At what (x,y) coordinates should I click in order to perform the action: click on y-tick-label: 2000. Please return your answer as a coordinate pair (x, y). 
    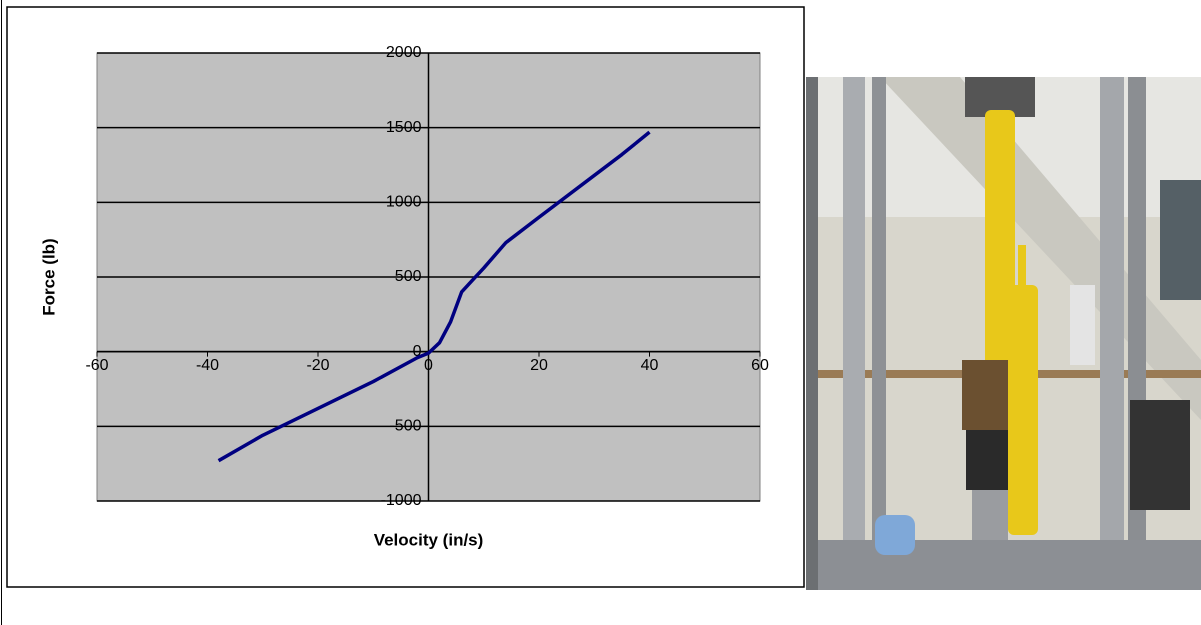
    Looking at the image, I should click on (404, 52).